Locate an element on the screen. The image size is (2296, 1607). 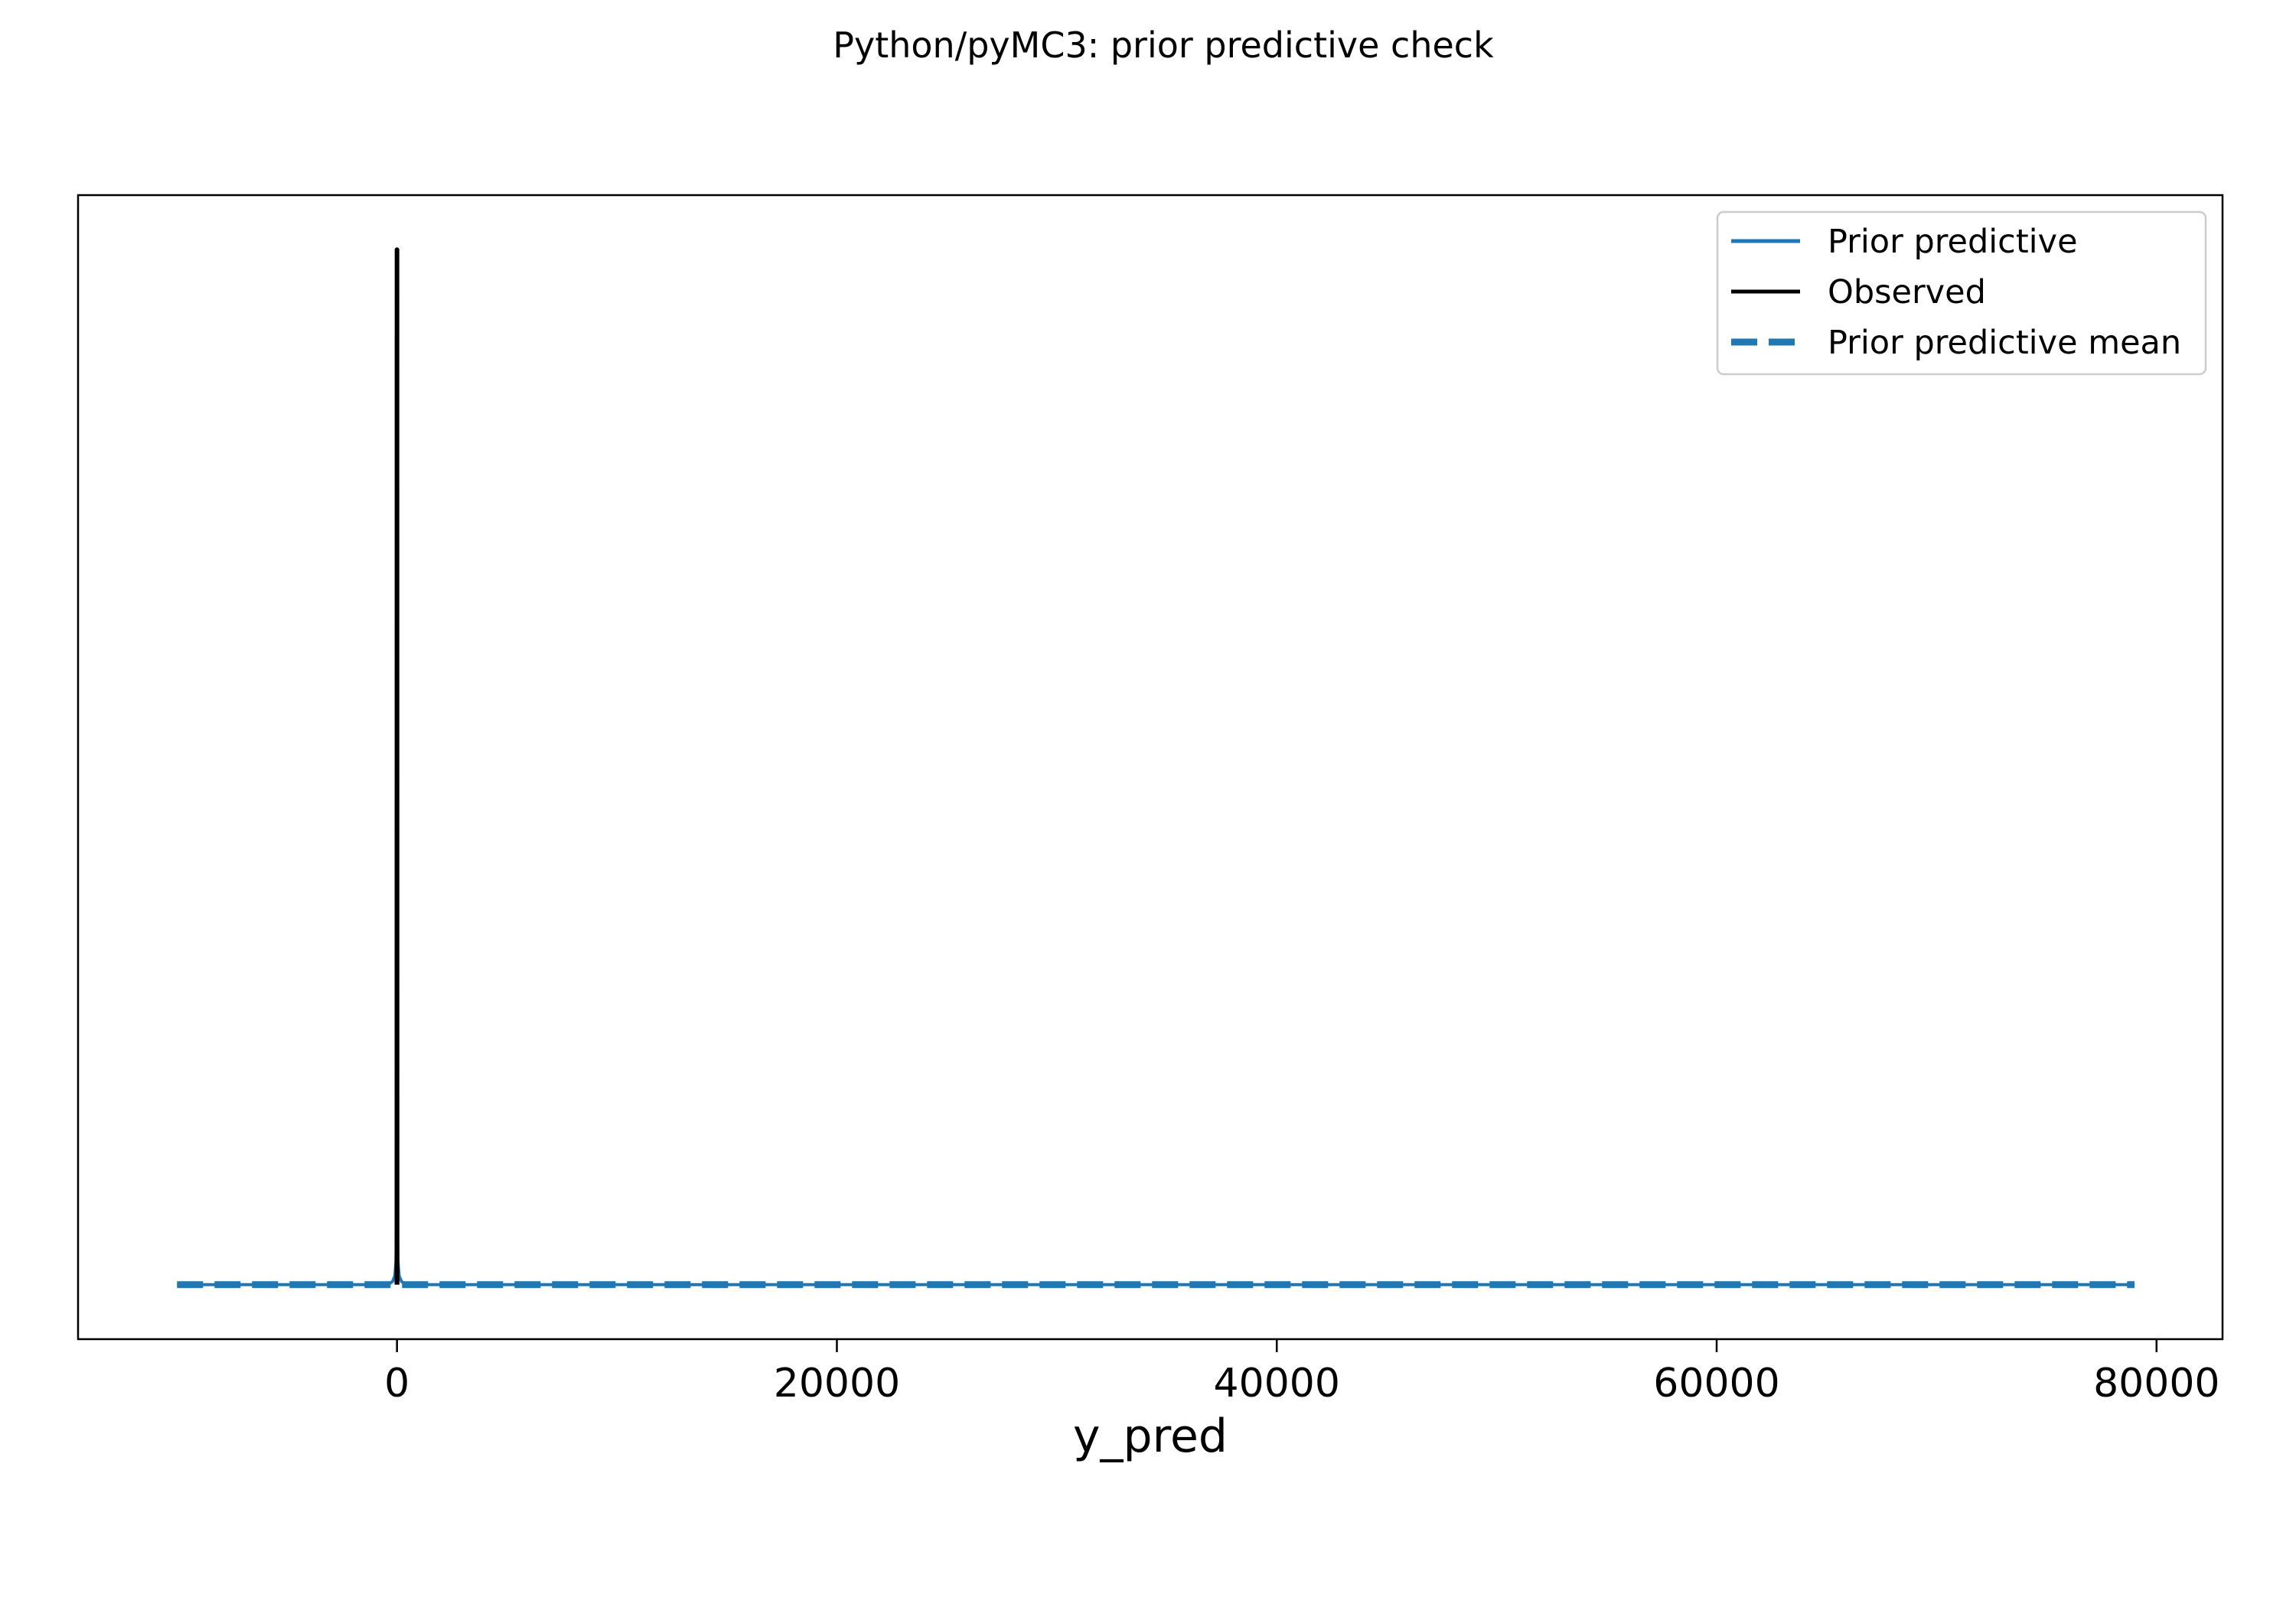
x-tick-label: 60000 is located at coordinates (1716, 1384).